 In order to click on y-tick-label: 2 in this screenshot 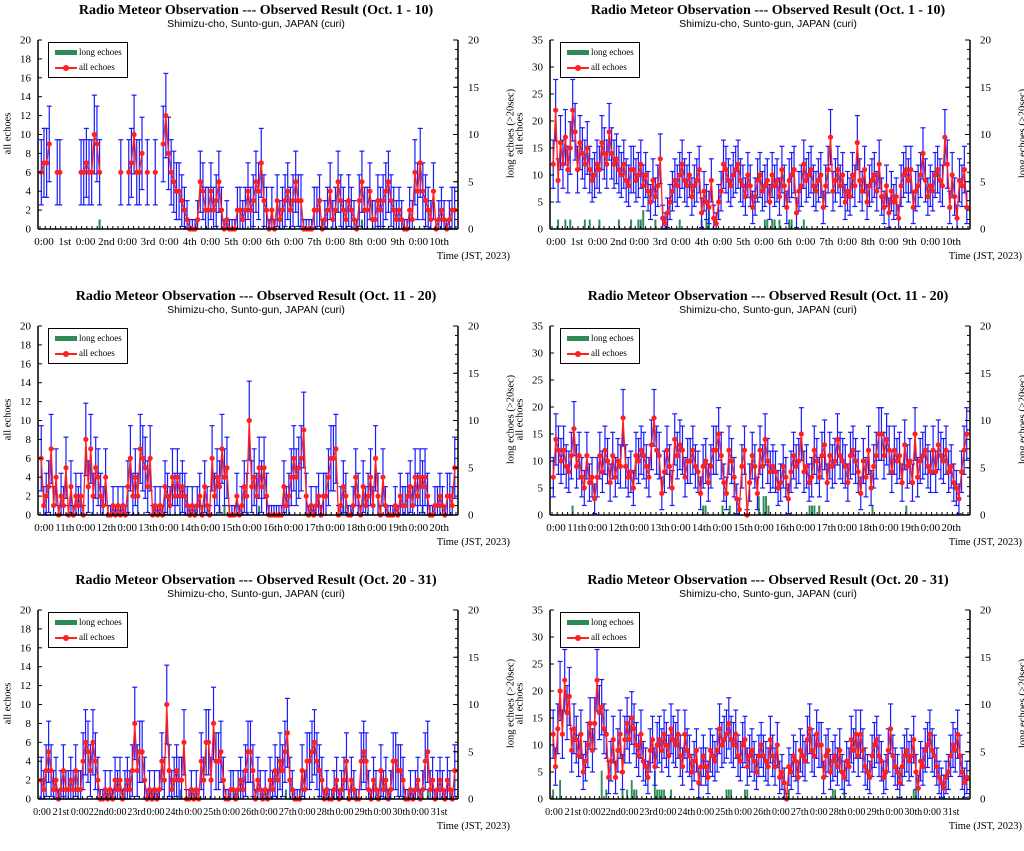, I will do `click(29, 497)`.